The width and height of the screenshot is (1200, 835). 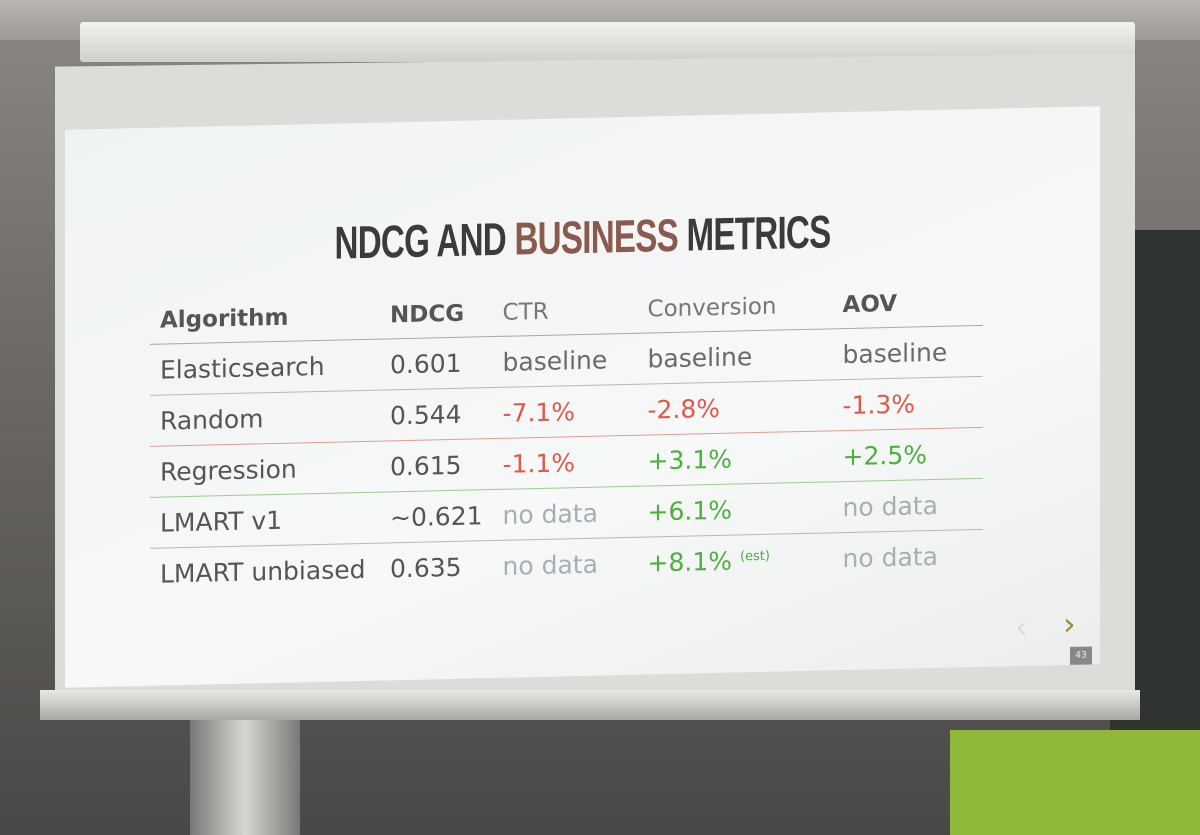 I want to click on slide-title: NDCG AND BUSINESS METRICS, so click(x=582, y=237).